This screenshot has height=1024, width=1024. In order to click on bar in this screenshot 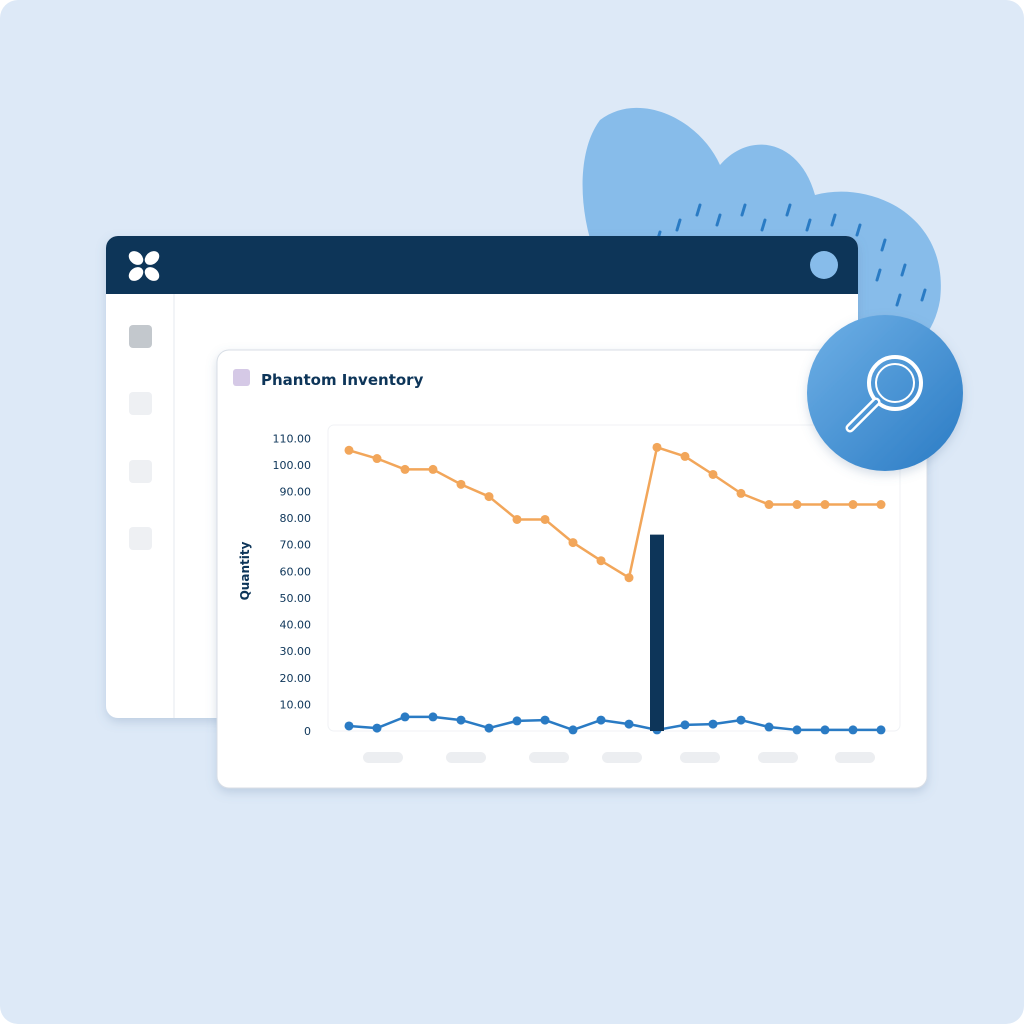, I will do `click(657, 632)`.